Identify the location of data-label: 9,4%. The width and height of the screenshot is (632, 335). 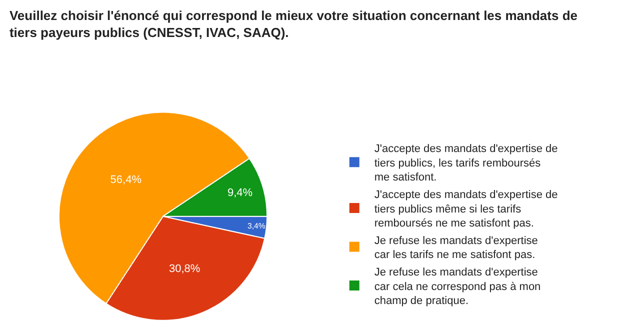
(240, 192).